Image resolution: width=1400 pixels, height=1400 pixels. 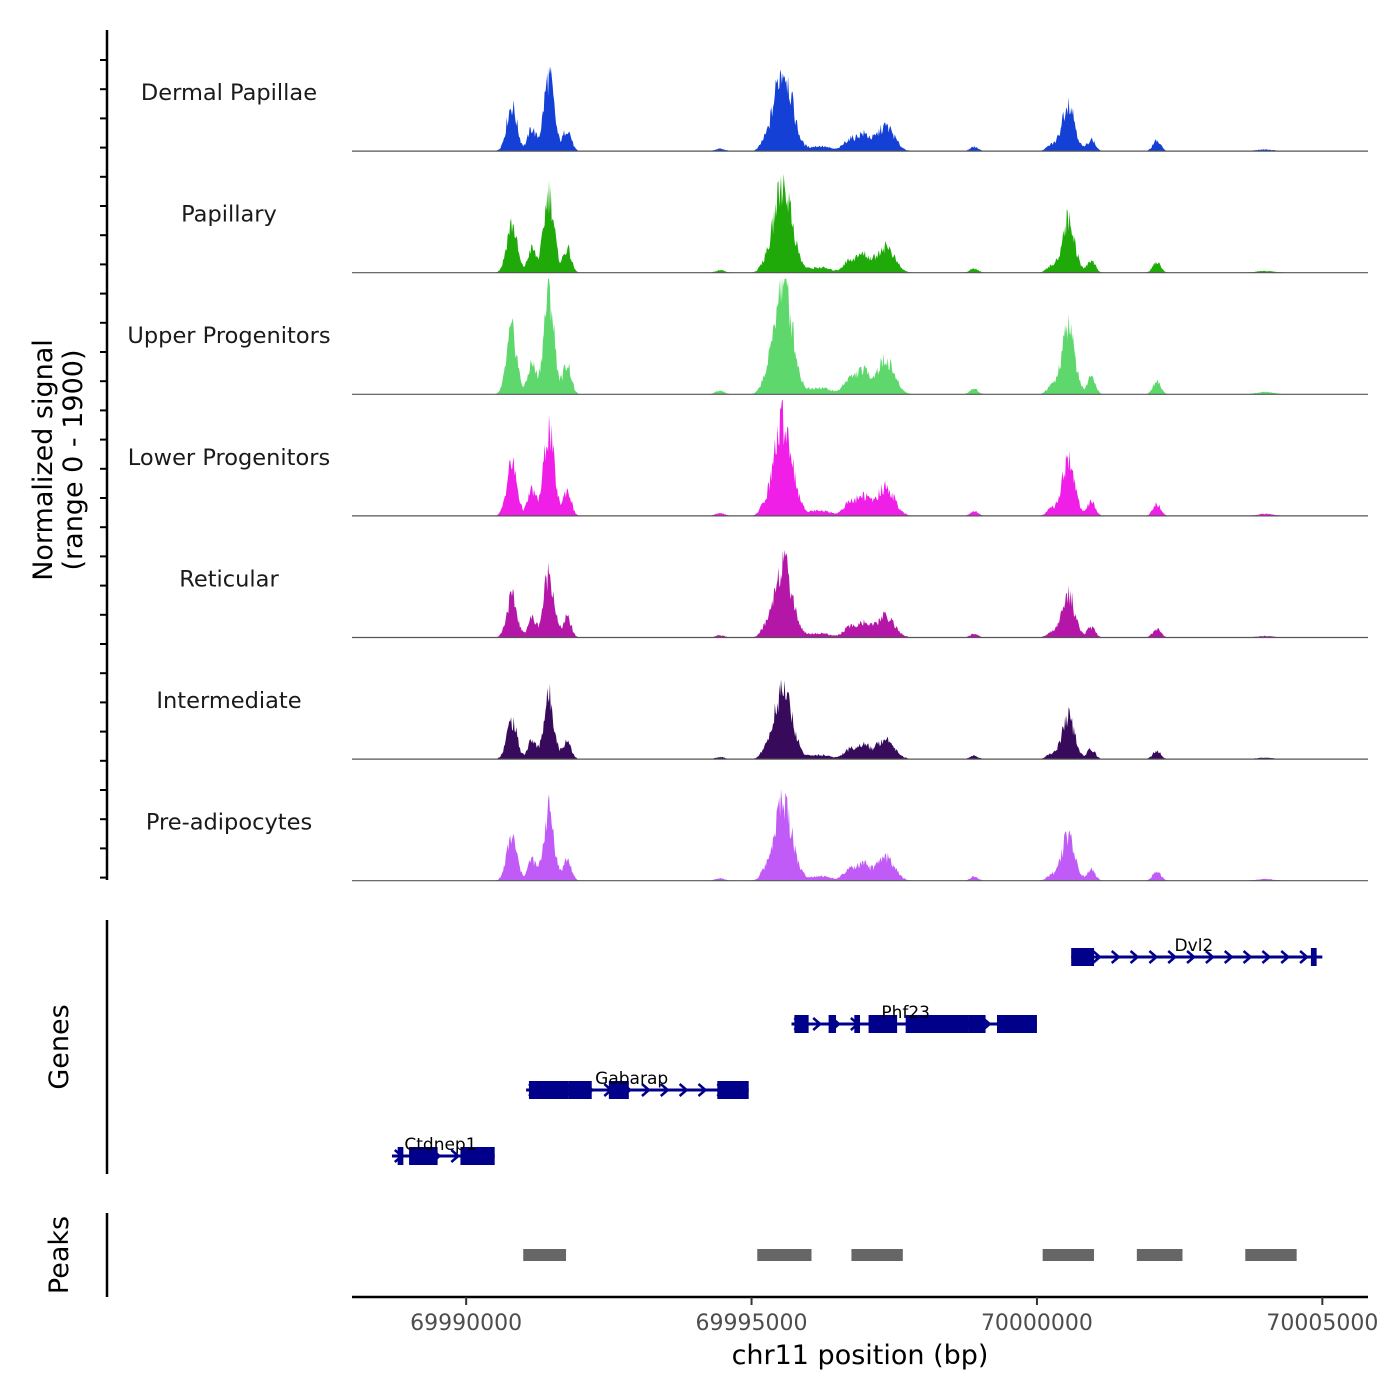 I want to click on peaks-axis-title: Peaks, so click(x=59, y=1255).